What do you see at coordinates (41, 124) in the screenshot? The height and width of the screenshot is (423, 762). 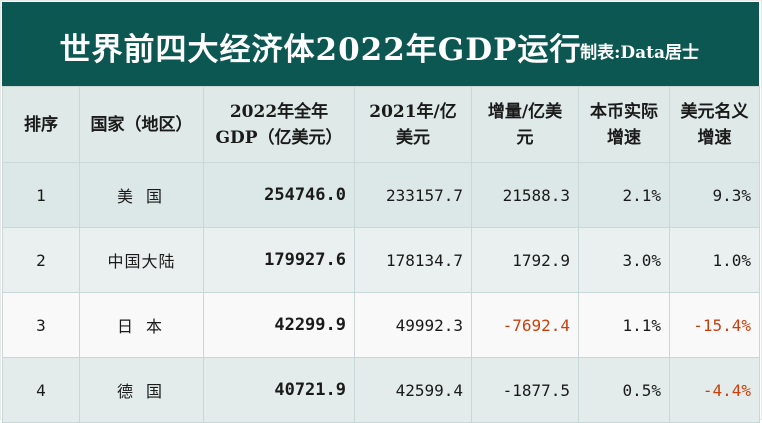 I see `col-header-rank: 排序` at bounding box center [41, 124].